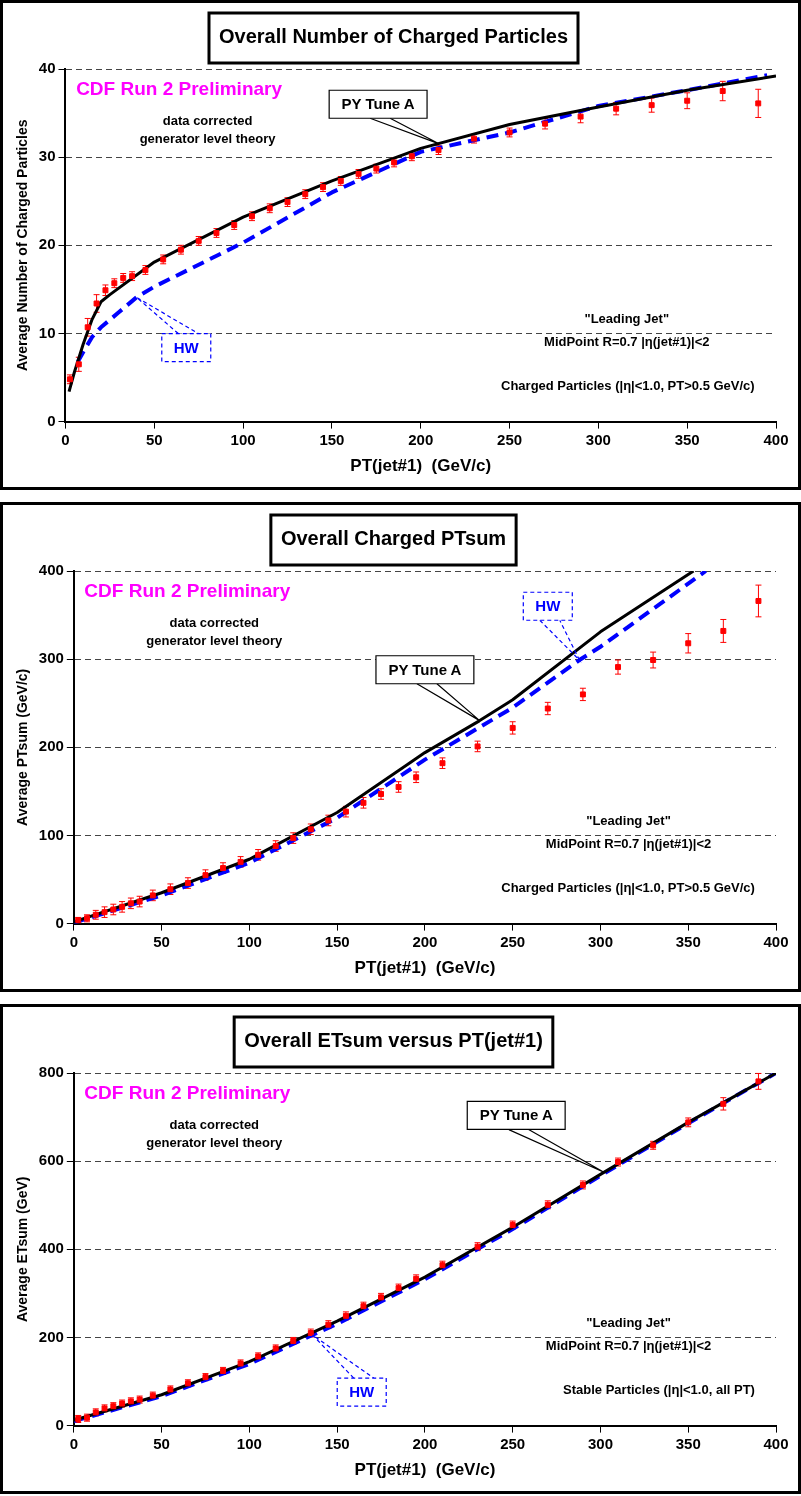 This screenshot has height=1496, width=801. I want to click on y-tick-label: 10, so click(47, 332).